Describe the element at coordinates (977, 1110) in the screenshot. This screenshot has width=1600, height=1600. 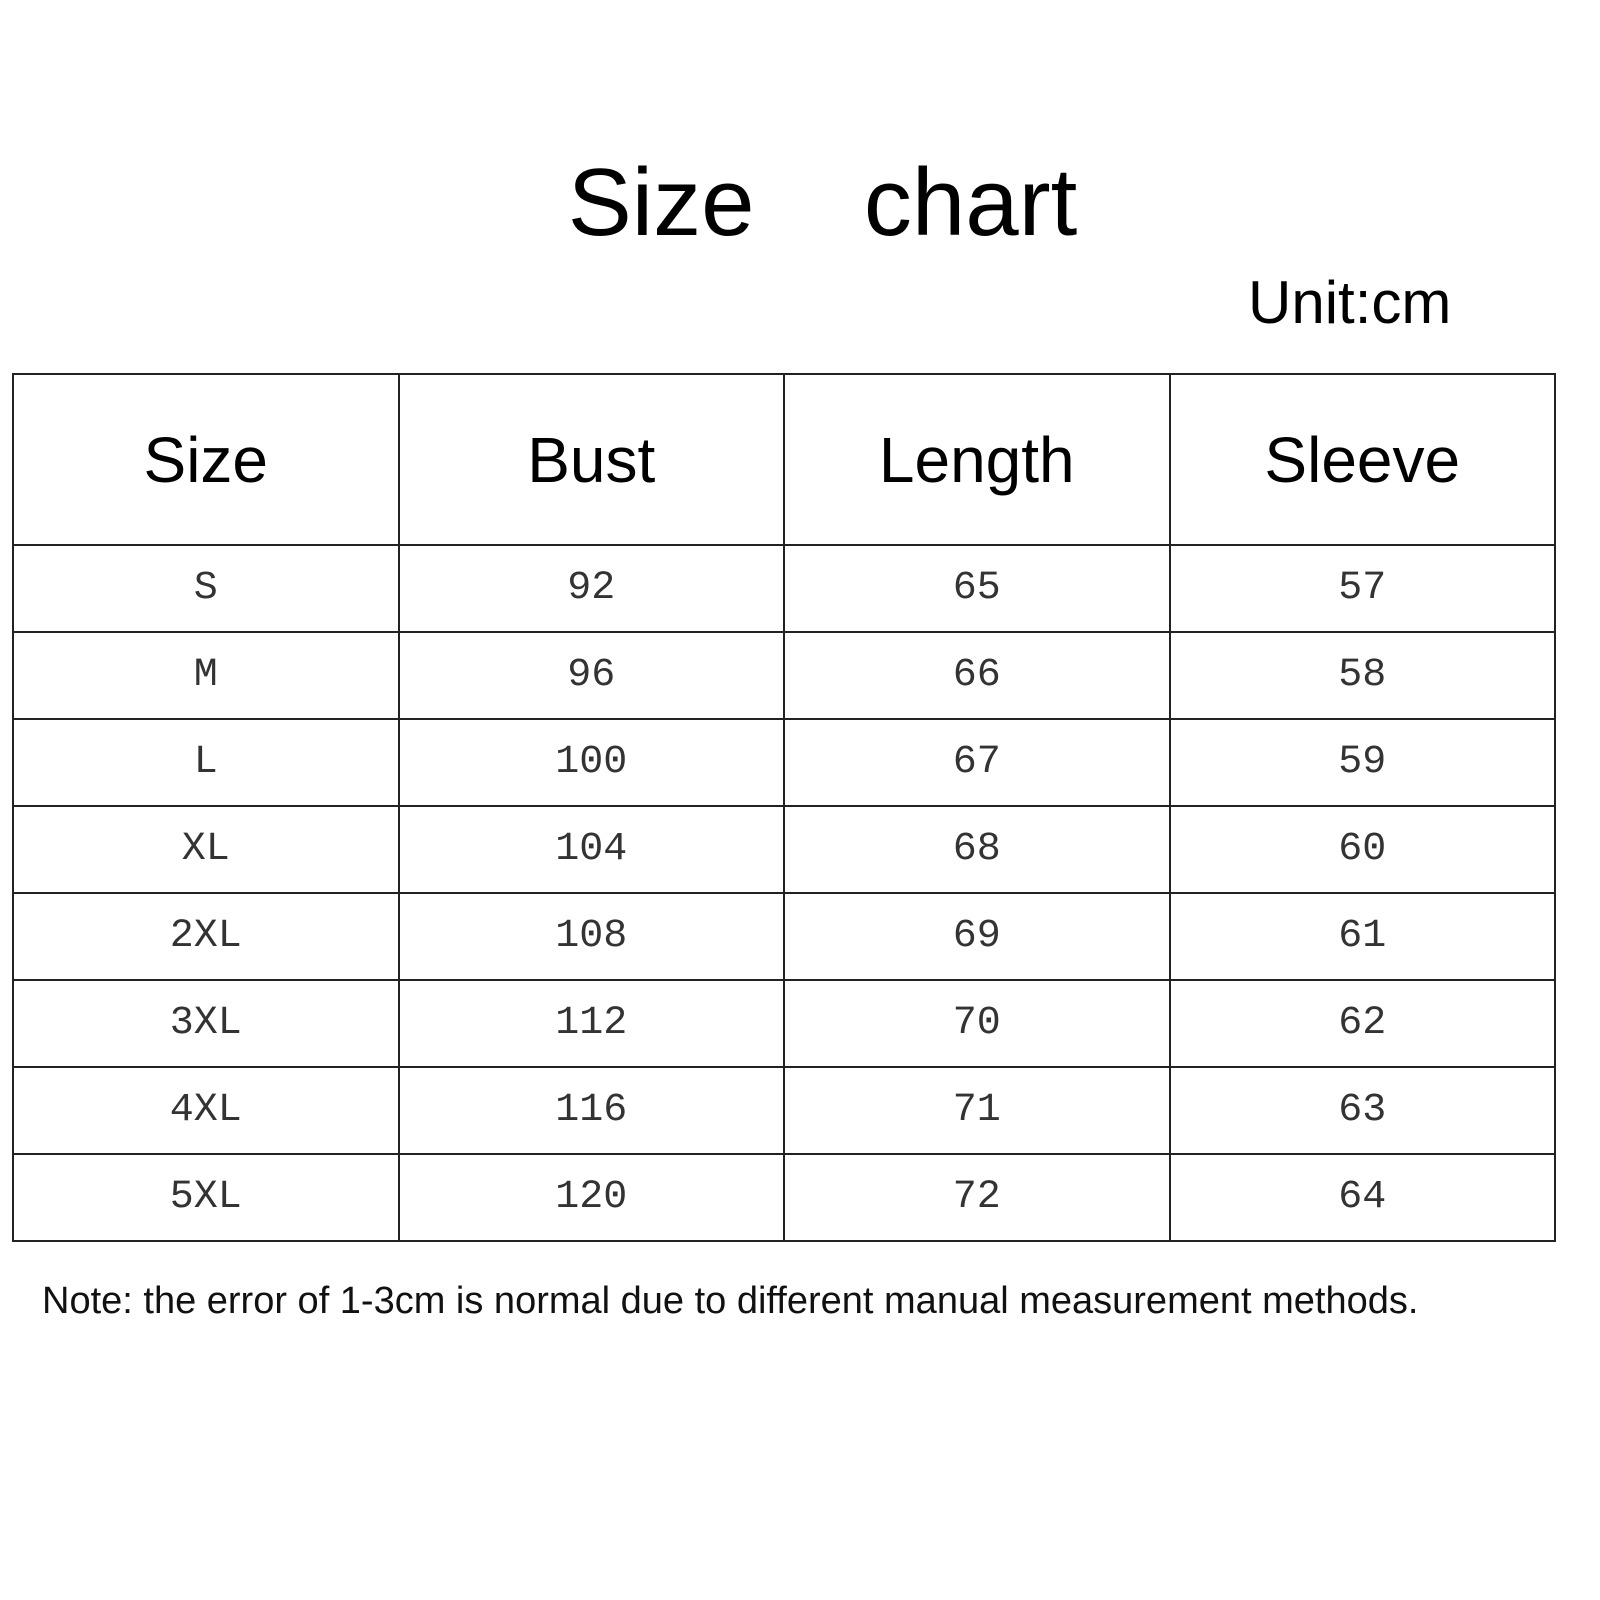
I see `table-cell: 71` at that location.